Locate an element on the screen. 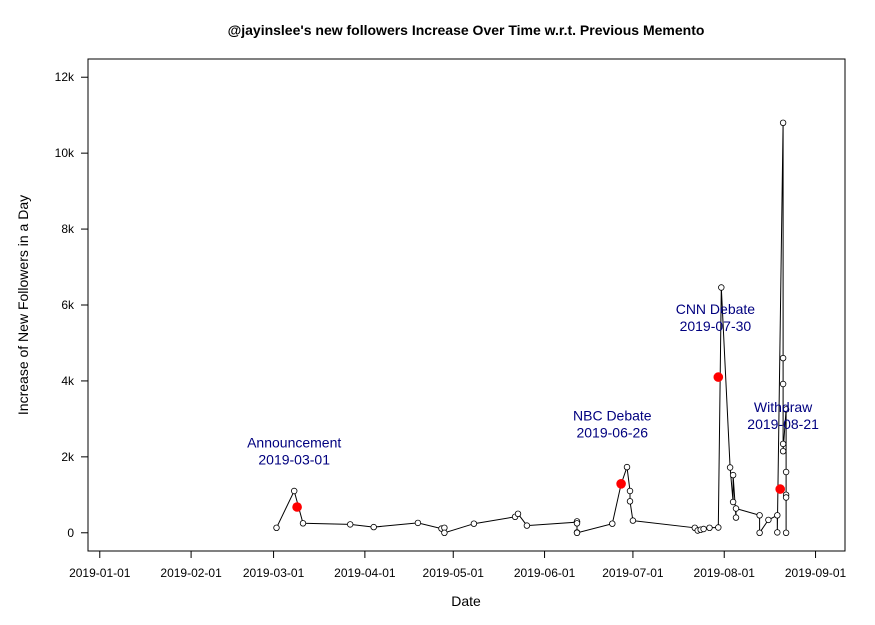 This screenshot has width=875, height=625. y-tick-label: 6k is located at coordinates (68, 305).